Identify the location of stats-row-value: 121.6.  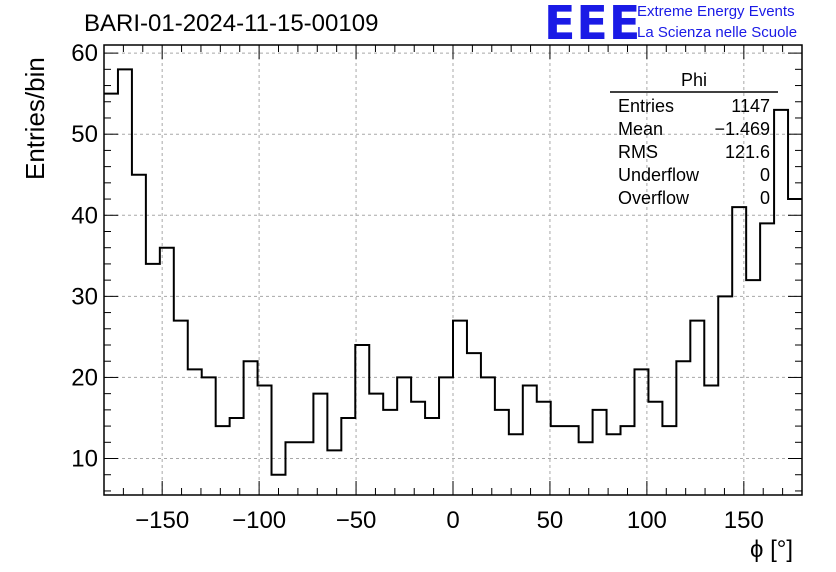
(747, 152).